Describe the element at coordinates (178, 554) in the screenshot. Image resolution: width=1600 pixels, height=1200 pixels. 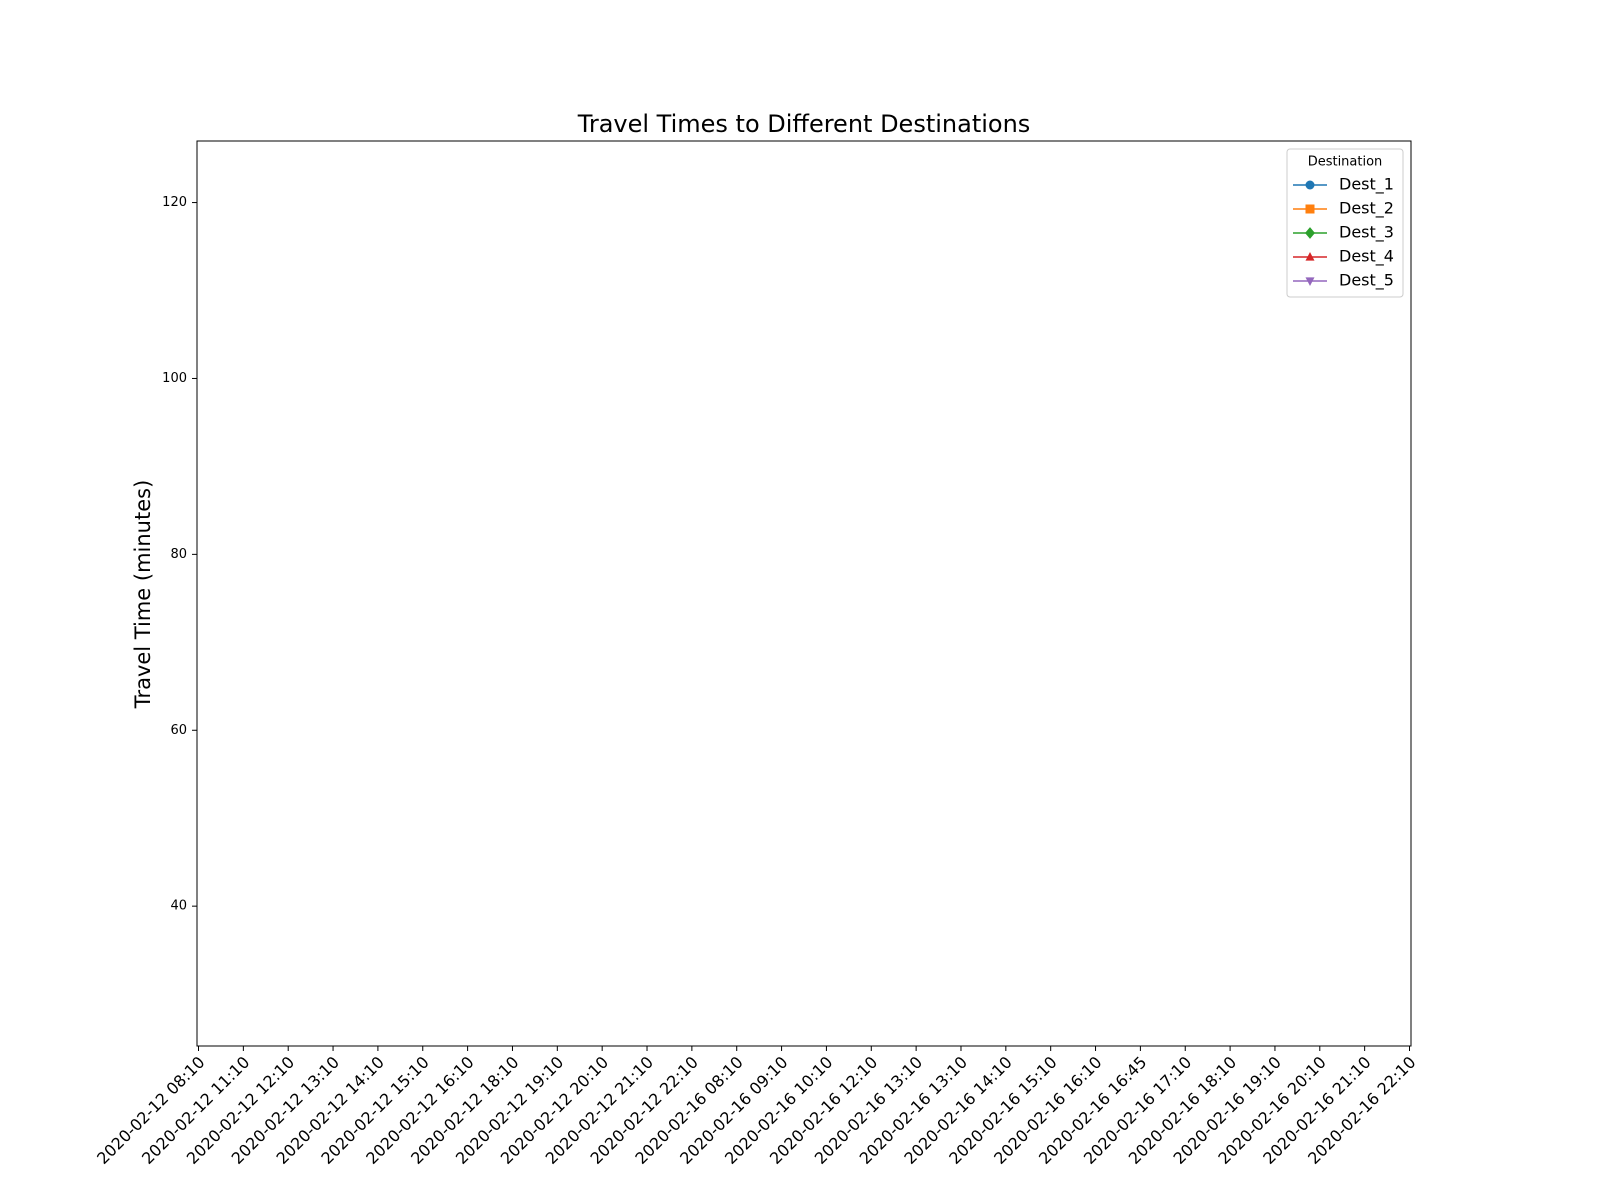
I see `y-tick-label: 80` at that location.